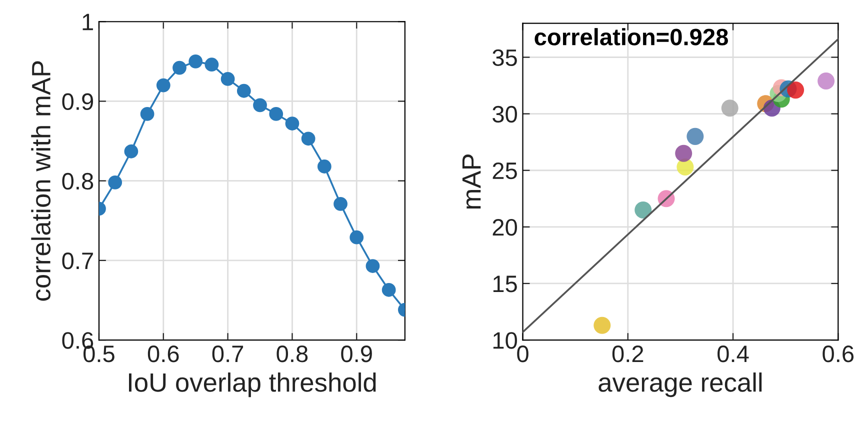 The width and height of the screenshot is (857, 424). Describe the element at coordinates (505, 284) in the screenshot. I see `y-tick-label: 15` at that location.